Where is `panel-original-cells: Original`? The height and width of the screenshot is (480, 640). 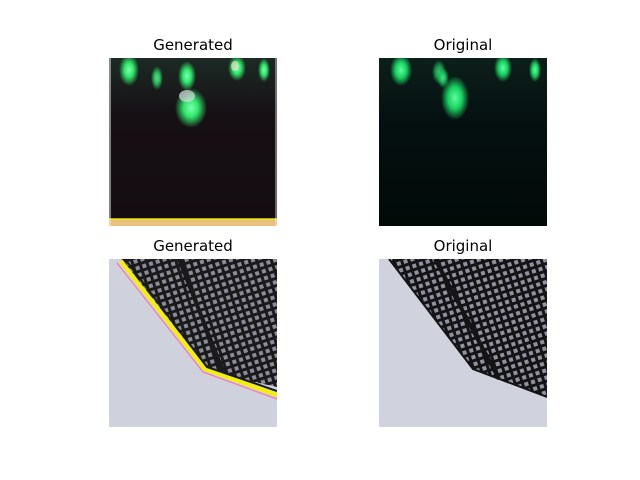
panel-original-cells: Original is located at coordinates (463, 131).